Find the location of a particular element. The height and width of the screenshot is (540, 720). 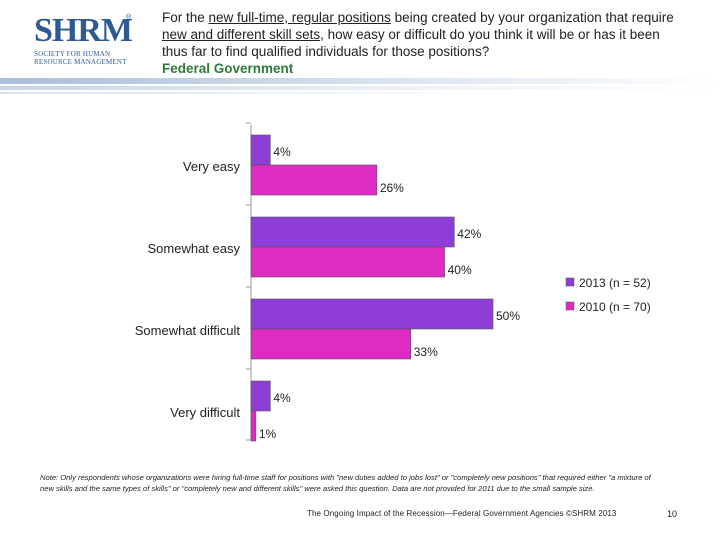

question-part: For the is located at coordinates (185, 17).